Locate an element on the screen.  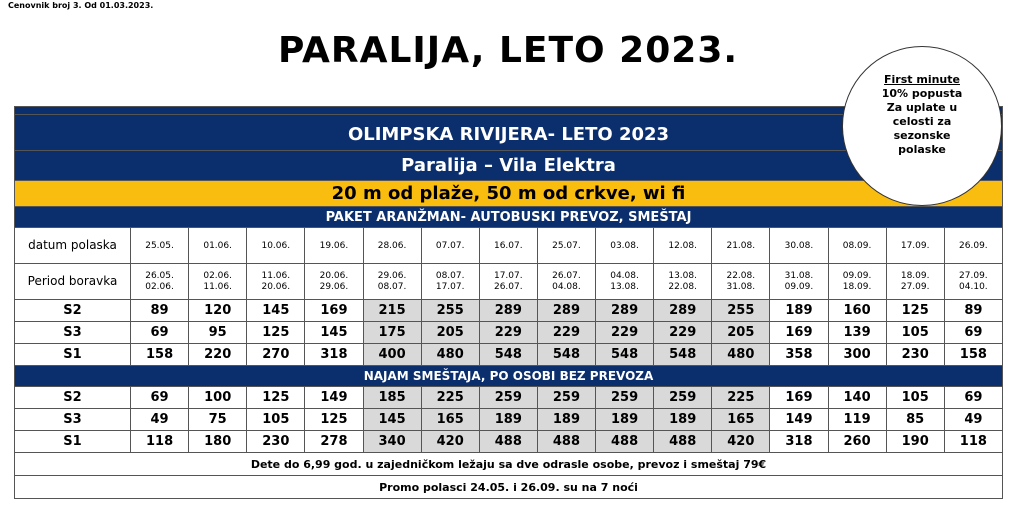
features-banner: 20 m od plaže, 50 m od crkve, wi fi is located at coordinates (508, 193).